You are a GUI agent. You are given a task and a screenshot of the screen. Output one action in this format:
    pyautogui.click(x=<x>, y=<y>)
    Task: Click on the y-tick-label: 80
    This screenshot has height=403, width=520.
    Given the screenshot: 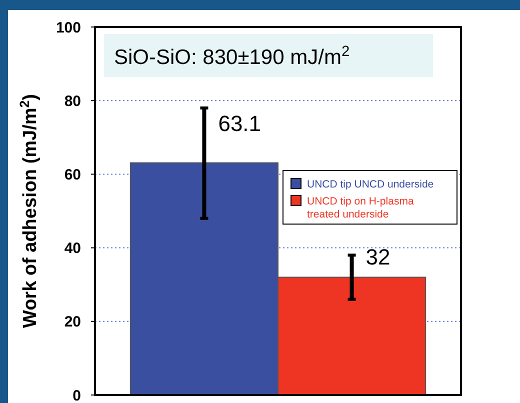 What is the action you would take?
    pyautogui.click(x=72, y=101)
    